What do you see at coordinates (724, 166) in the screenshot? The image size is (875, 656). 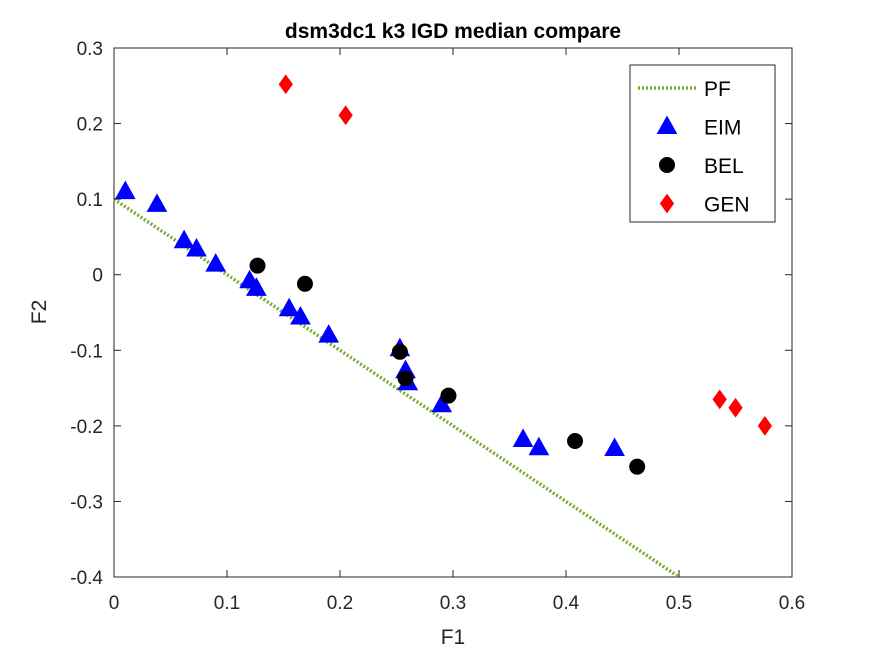 I see `legend-label: BEL` at bounding box center [724, 166].